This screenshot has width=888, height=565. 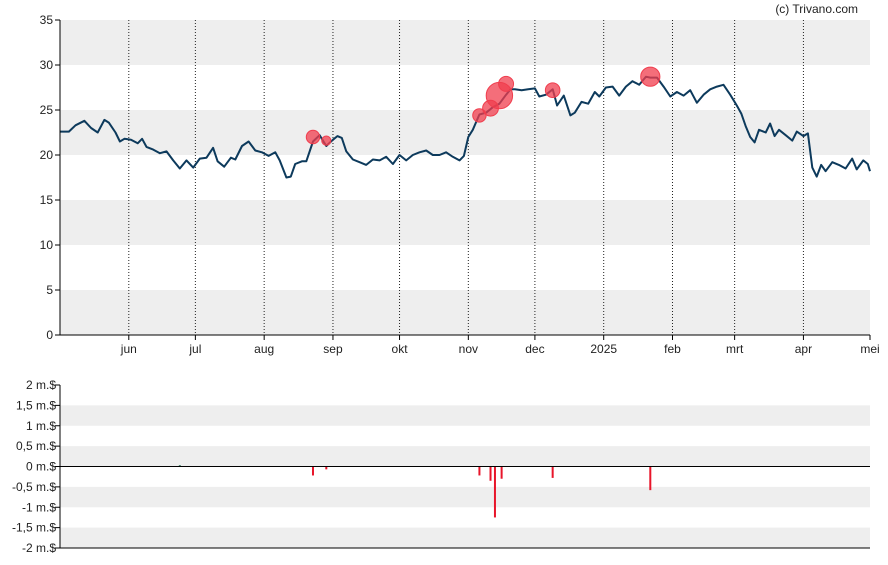 What do you see at coordinates (49, 335) in the screenshot?
I see `y-tick-label: 0` at bounding box center [49, 335].